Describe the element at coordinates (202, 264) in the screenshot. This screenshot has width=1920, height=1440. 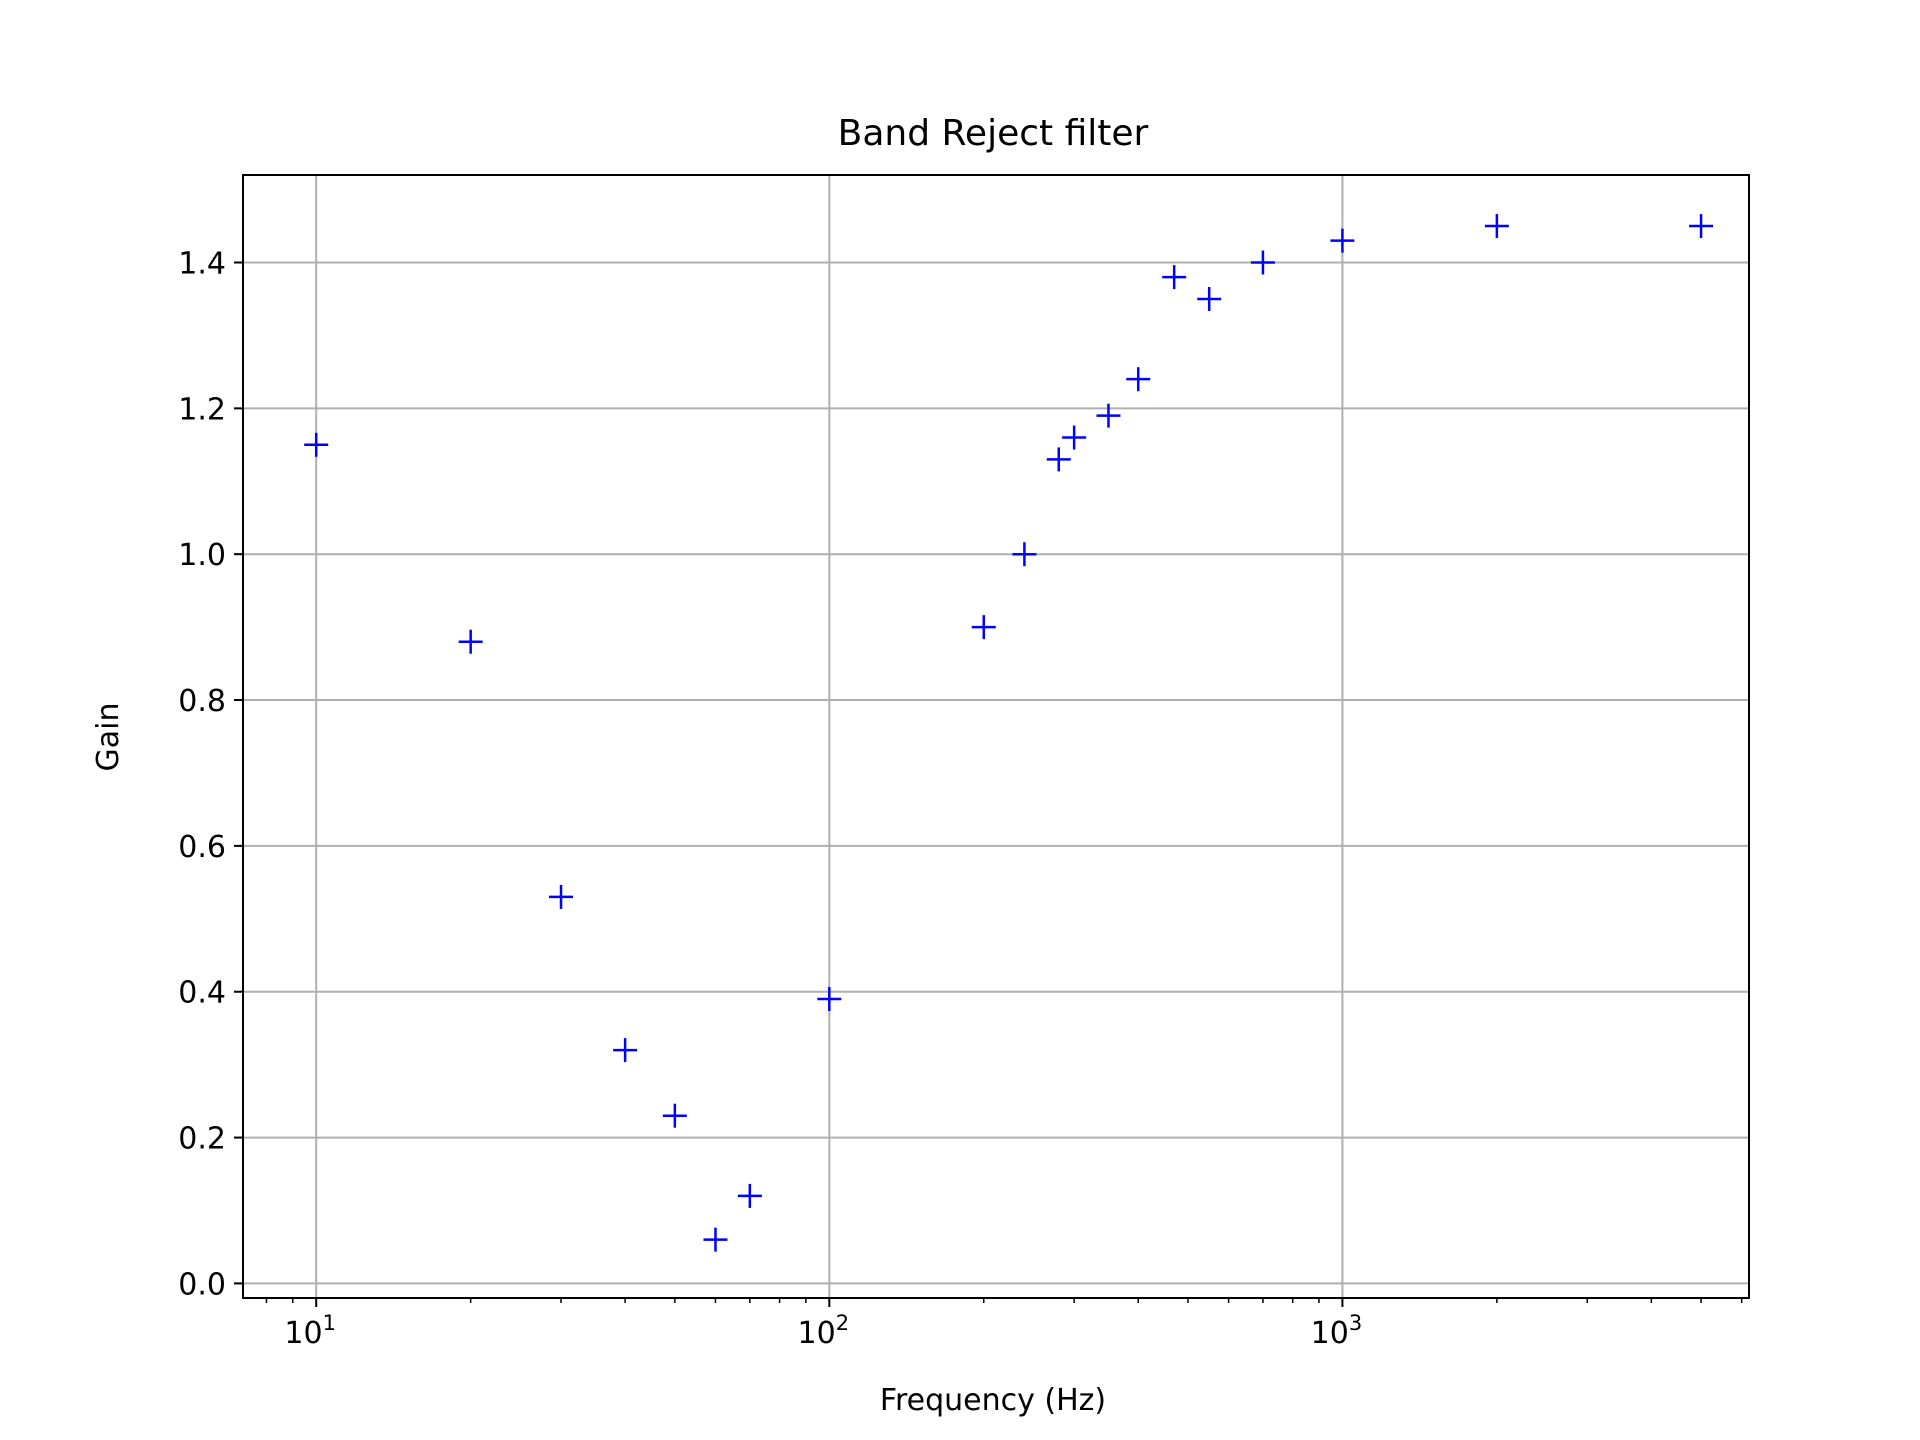
I see `y-tick-label: 1.4` at that location.